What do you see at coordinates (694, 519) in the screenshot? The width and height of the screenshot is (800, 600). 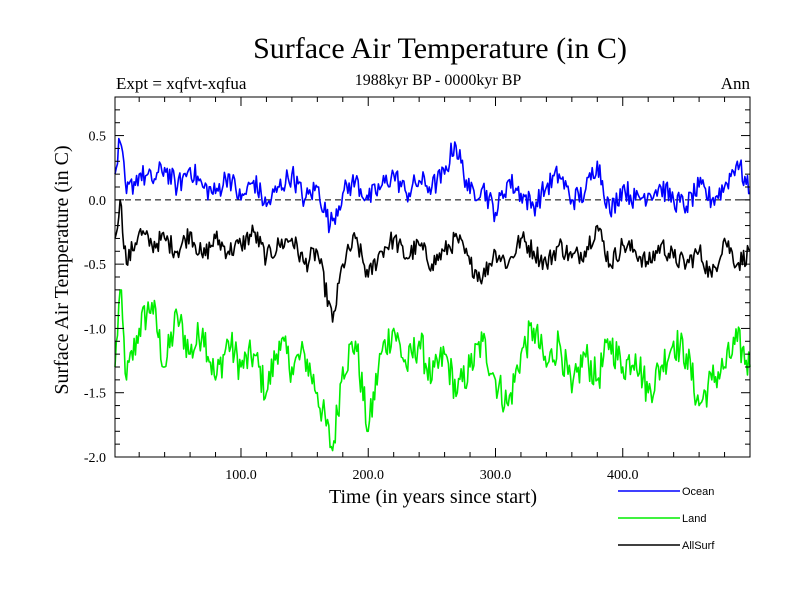 I see `legend-label-land: Land` at bounding box center [694, 519].